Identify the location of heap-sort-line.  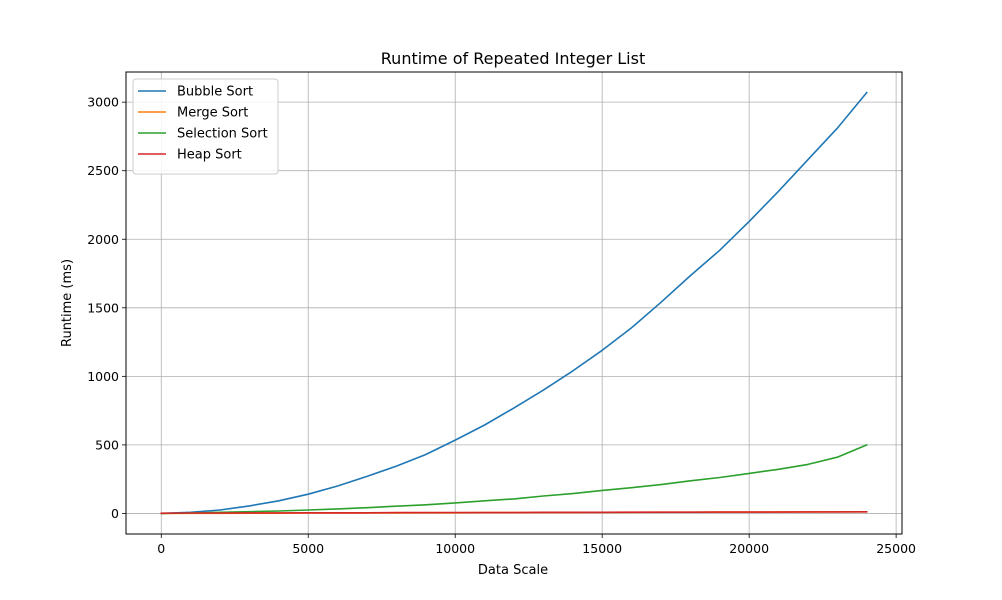
(514, 512).